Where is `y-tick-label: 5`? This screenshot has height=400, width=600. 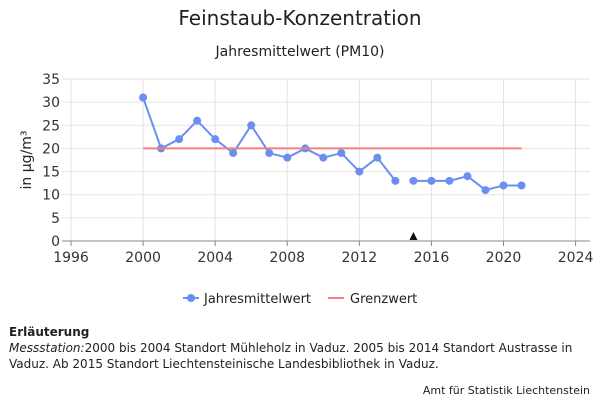
y-tick-label: 5 is located at coordinates (55, 219).